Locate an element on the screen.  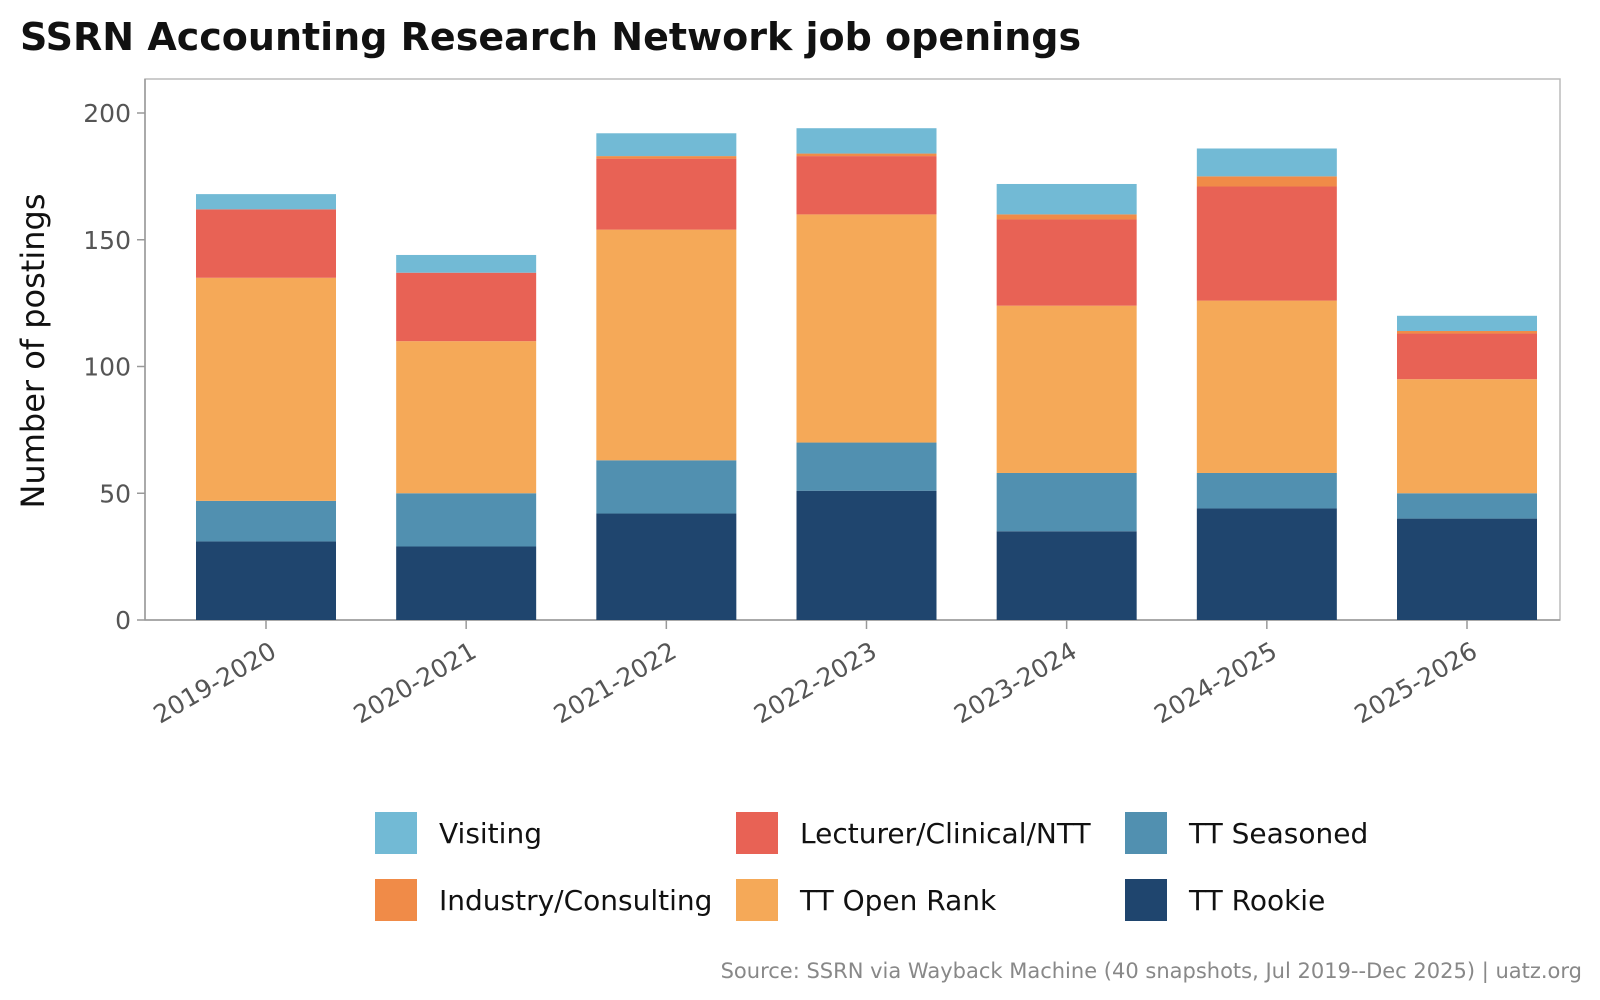
y-tick-label: 150 is located at coordinates (107, 240).